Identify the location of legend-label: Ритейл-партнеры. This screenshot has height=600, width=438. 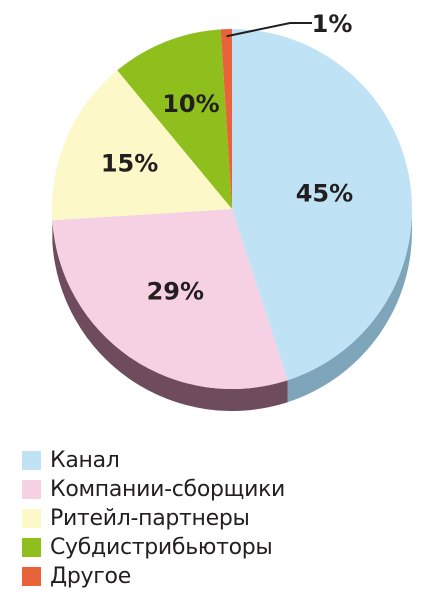
(150, 518).